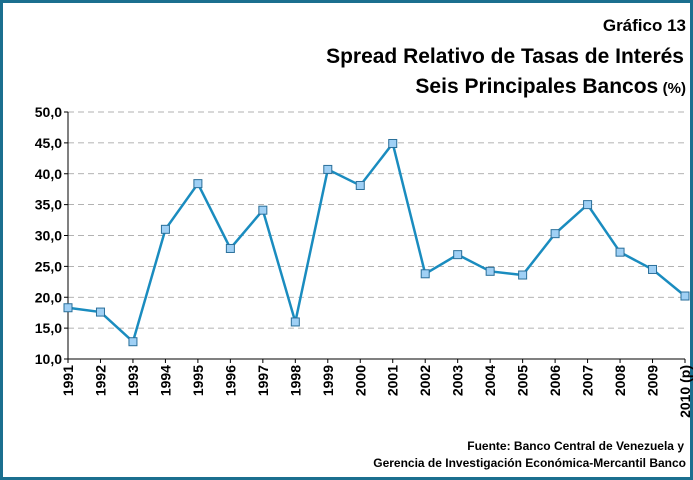  What do you see at coordinates (100, 380) in the screenshot?
I see `x-tick-label: 1992` at bounding box center [100, 380].